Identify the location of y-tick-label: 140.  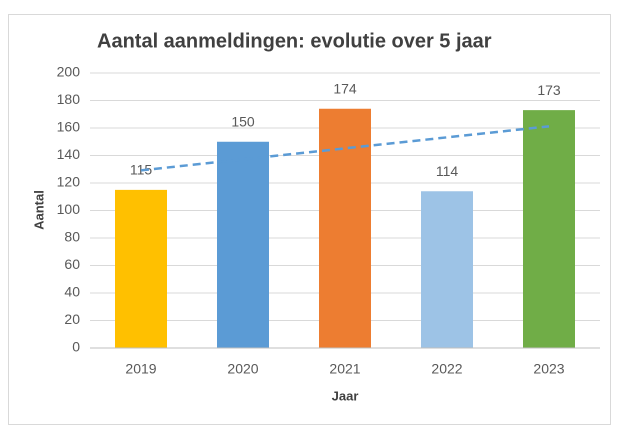
(69, 154).